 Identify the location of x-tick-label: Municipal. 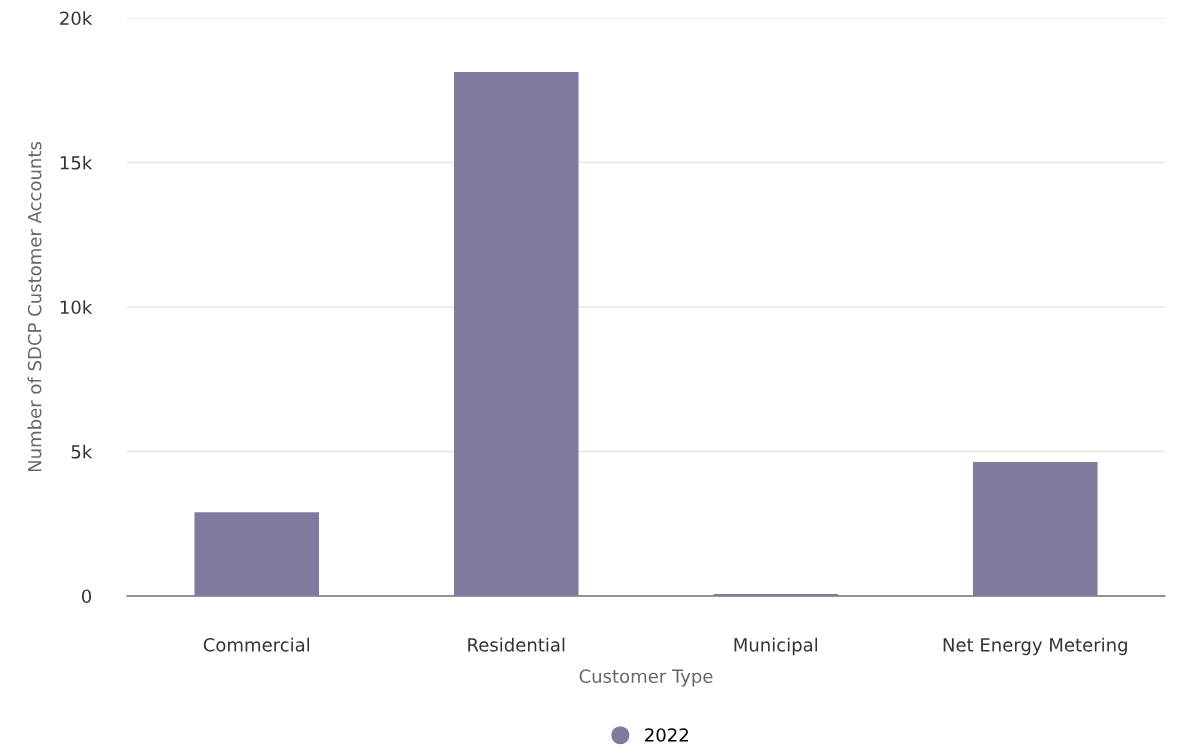
(776, 646).